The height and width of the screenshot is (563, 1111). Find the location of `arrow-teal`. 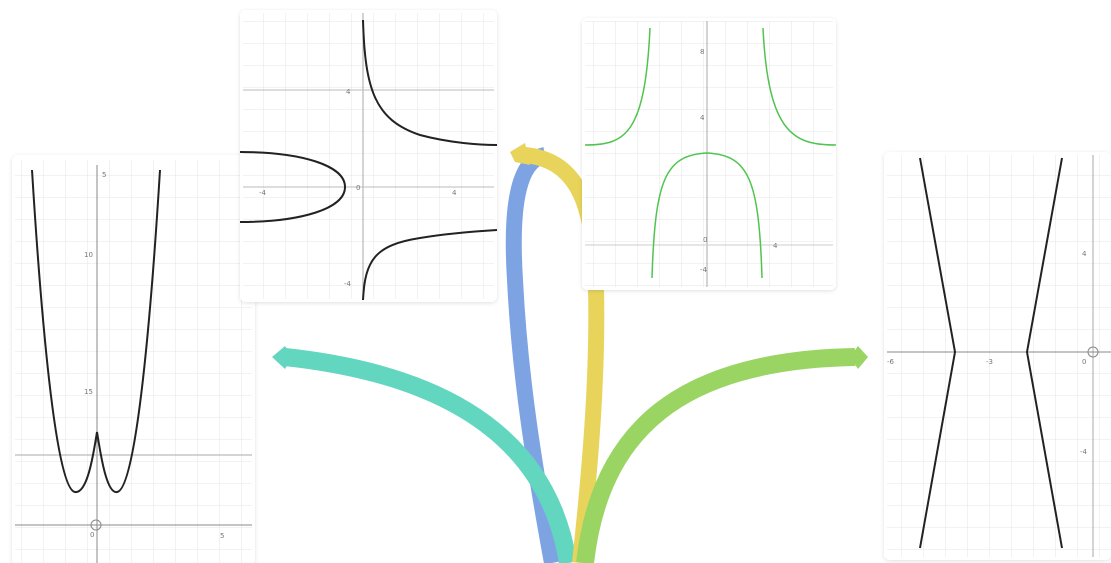

arrow-teal is located at coordinates (282, 357).